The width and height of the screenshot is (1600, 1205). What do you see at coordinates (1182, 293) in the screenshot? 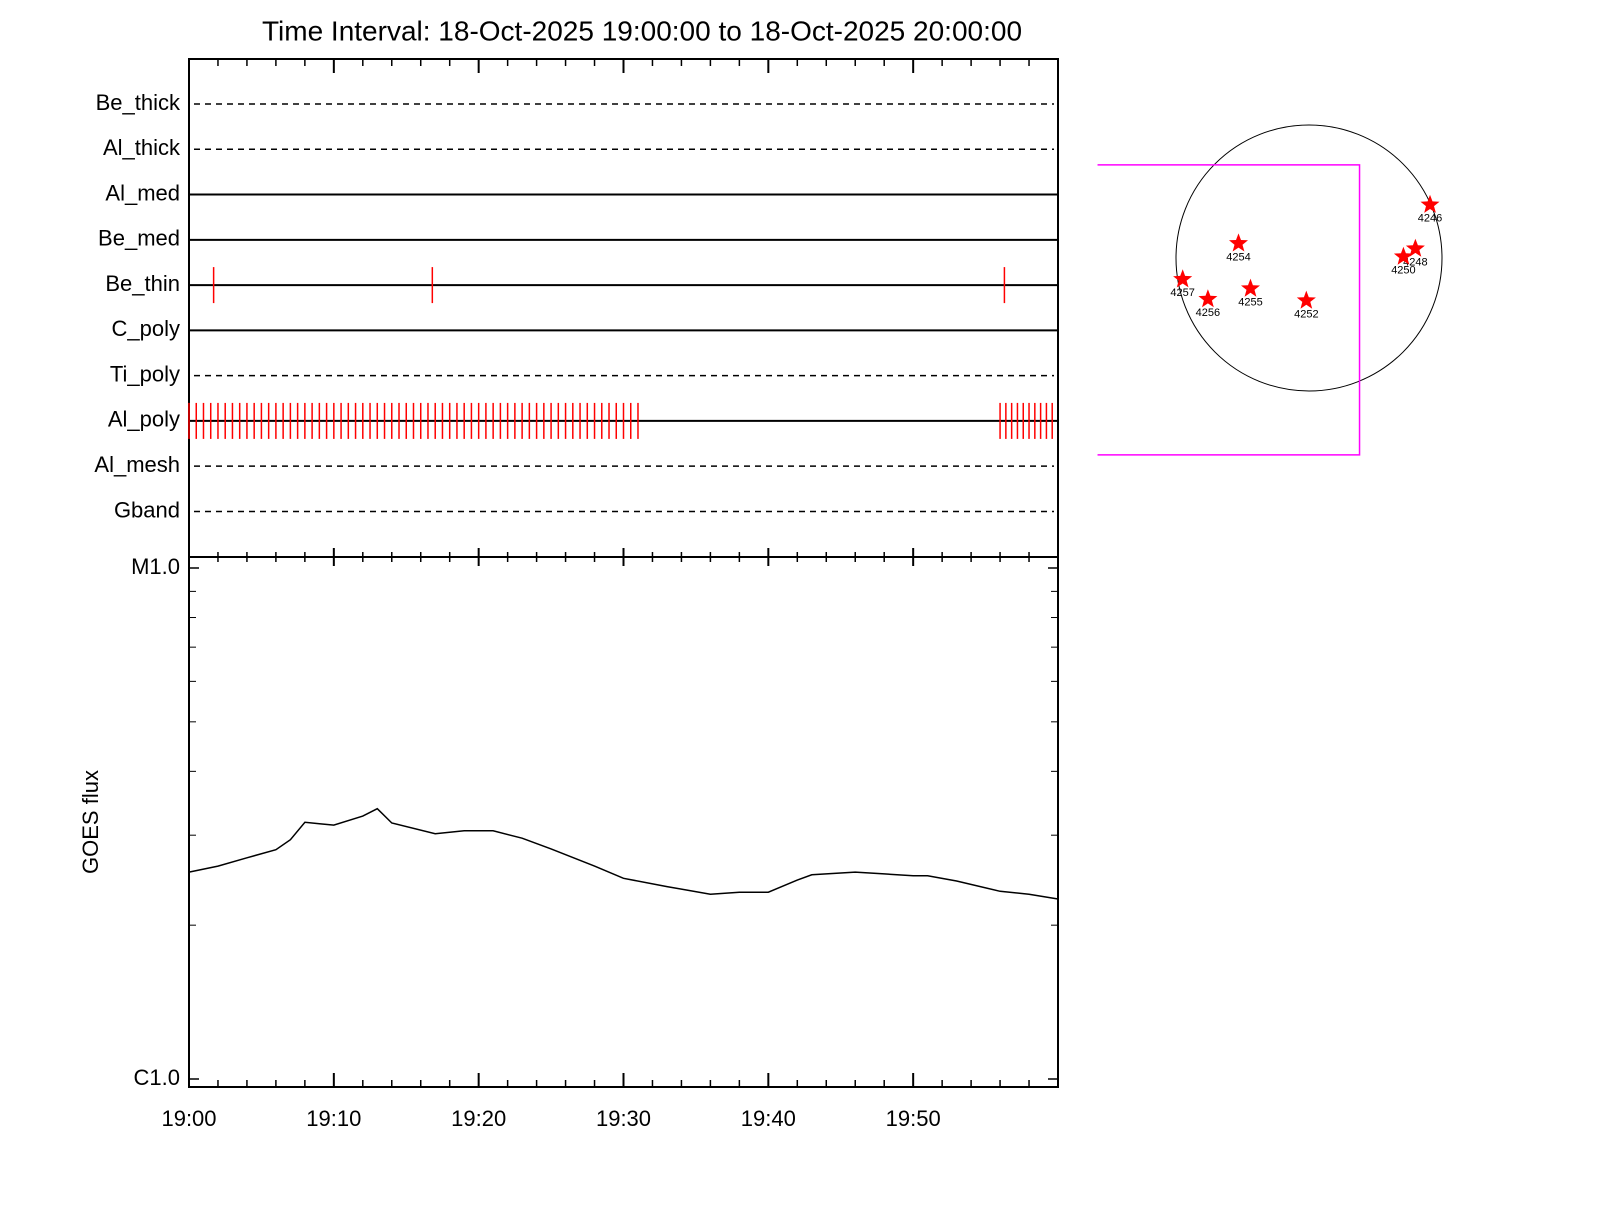
I see `region-label: 4257` at bounding box center [1182, 293].